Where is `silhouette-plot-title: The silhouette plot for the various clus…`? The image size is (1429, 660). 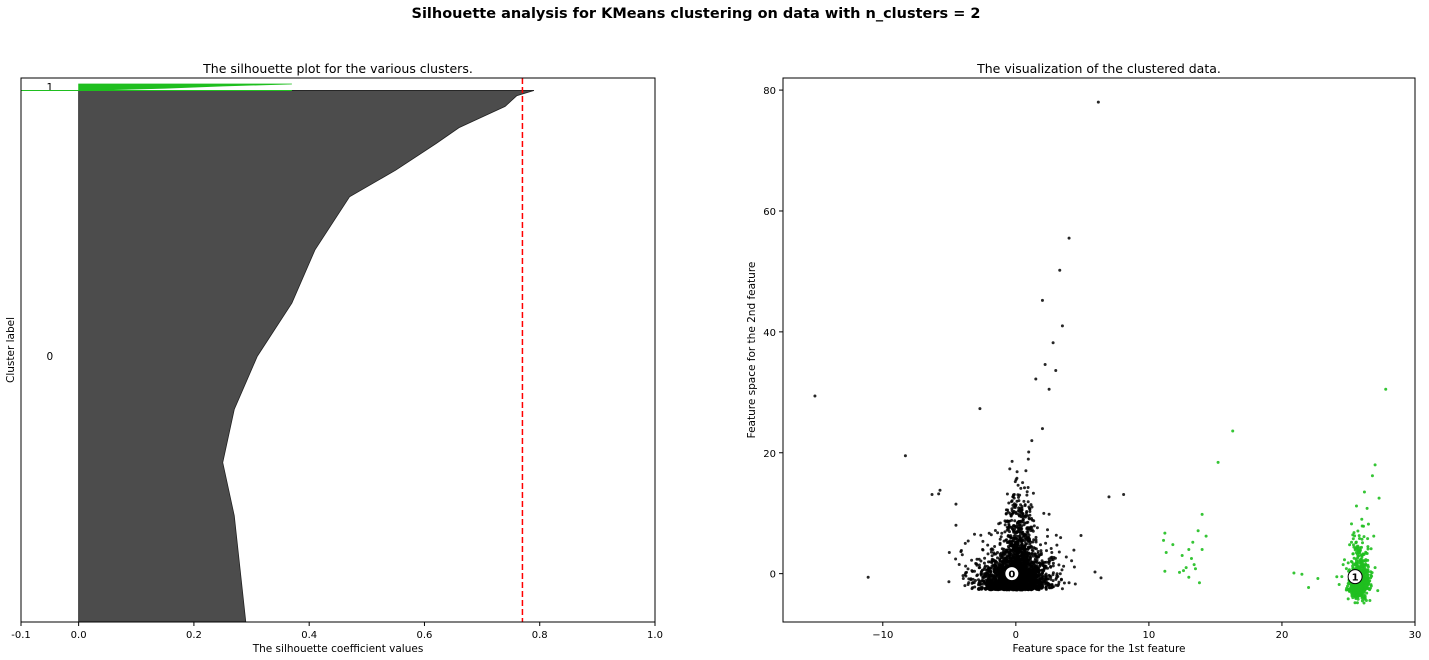
silhouette-plot-title: The silhouette plot for the various clus… is located at coordinates (337, 68).